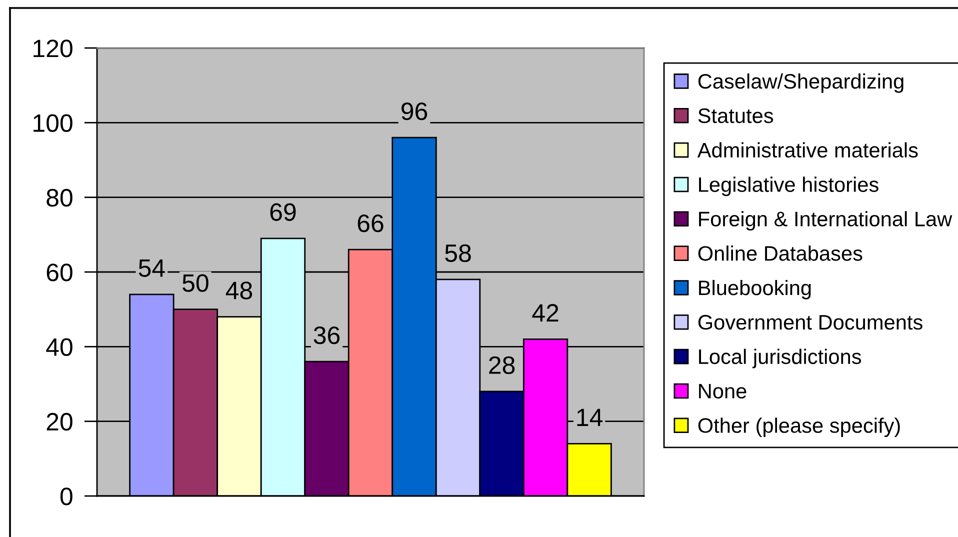 The image size is (958, 537). What do you see at coordinates (59, 347) in the screenshot?
I see `y-tick-label: 40` at bounding box center [59, 347].